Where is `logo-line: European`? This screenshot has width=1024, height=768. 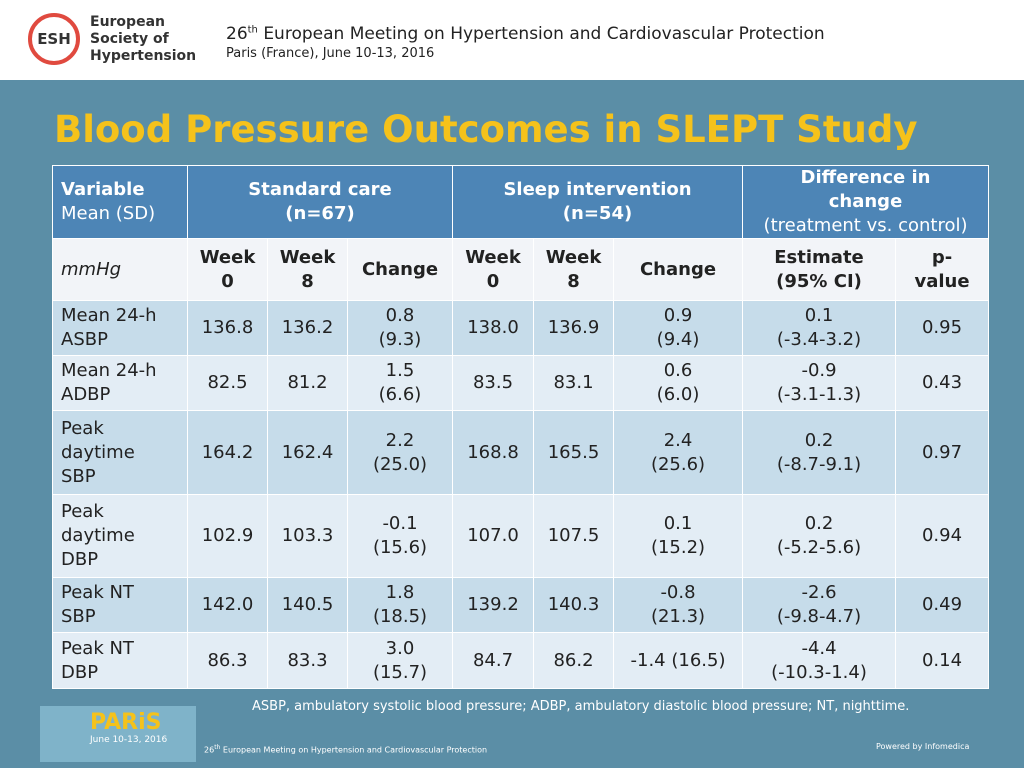
logo-line: European is located at coordinates (127, 22).